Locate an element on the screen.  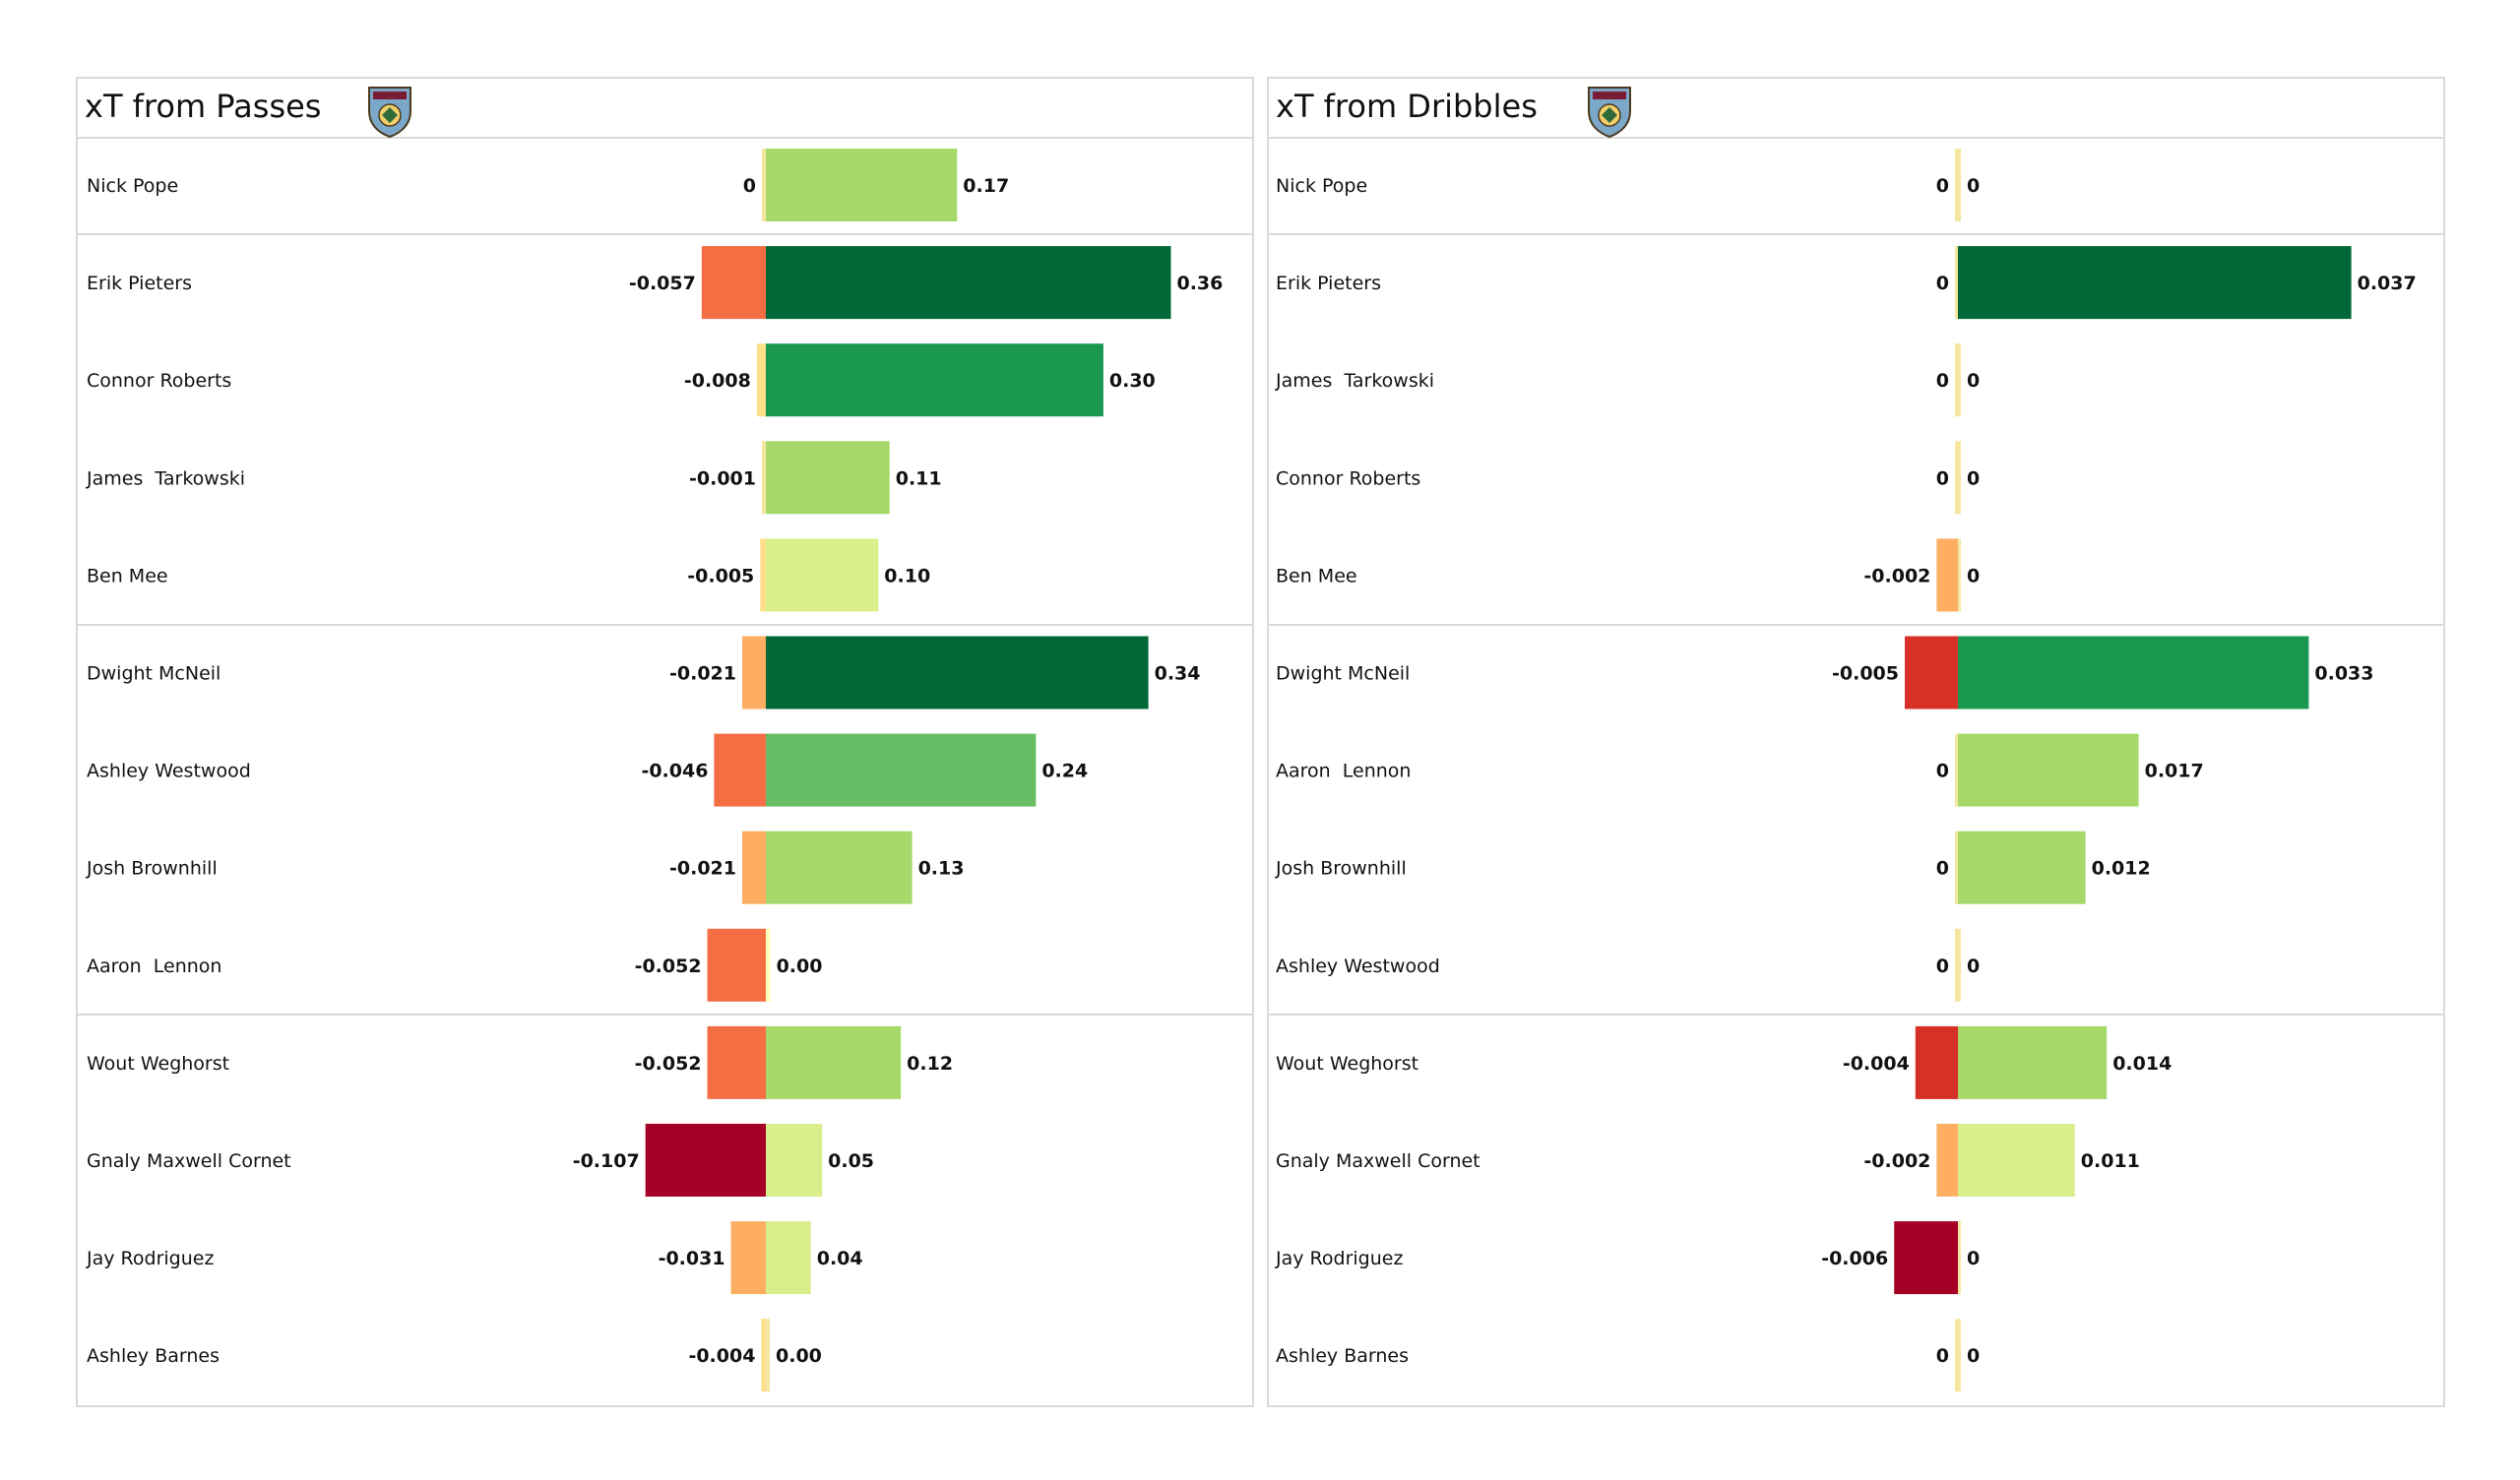
passes-negative-value-label: -0.001 is located at coordinates (722, 478).